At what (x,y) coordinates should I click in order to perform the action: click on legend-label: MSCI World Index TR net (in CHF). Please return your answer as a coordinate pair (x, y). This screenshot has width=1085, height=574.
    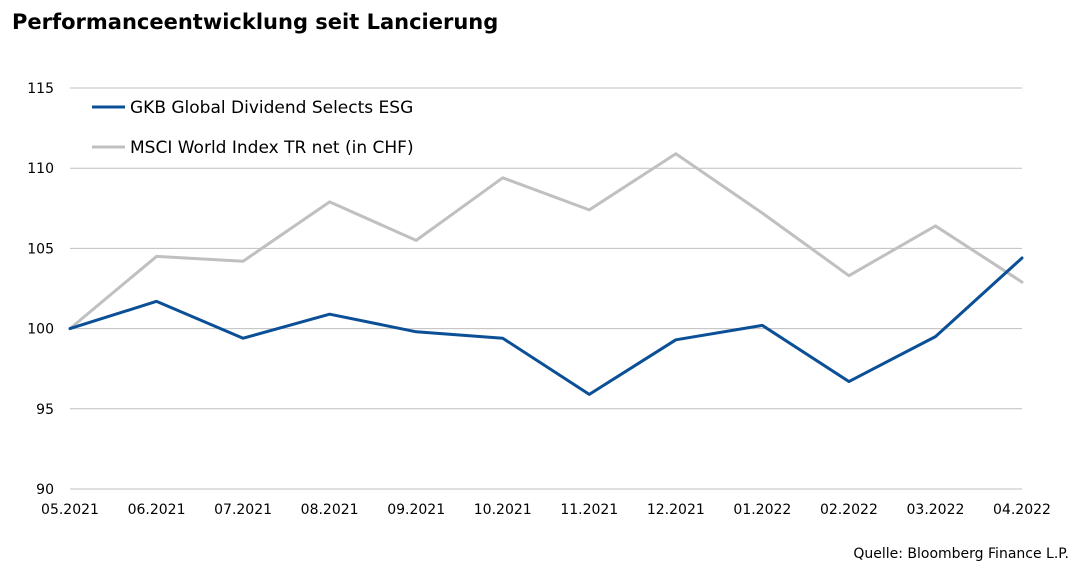
    Looking at the image, I should click on (272, 148).